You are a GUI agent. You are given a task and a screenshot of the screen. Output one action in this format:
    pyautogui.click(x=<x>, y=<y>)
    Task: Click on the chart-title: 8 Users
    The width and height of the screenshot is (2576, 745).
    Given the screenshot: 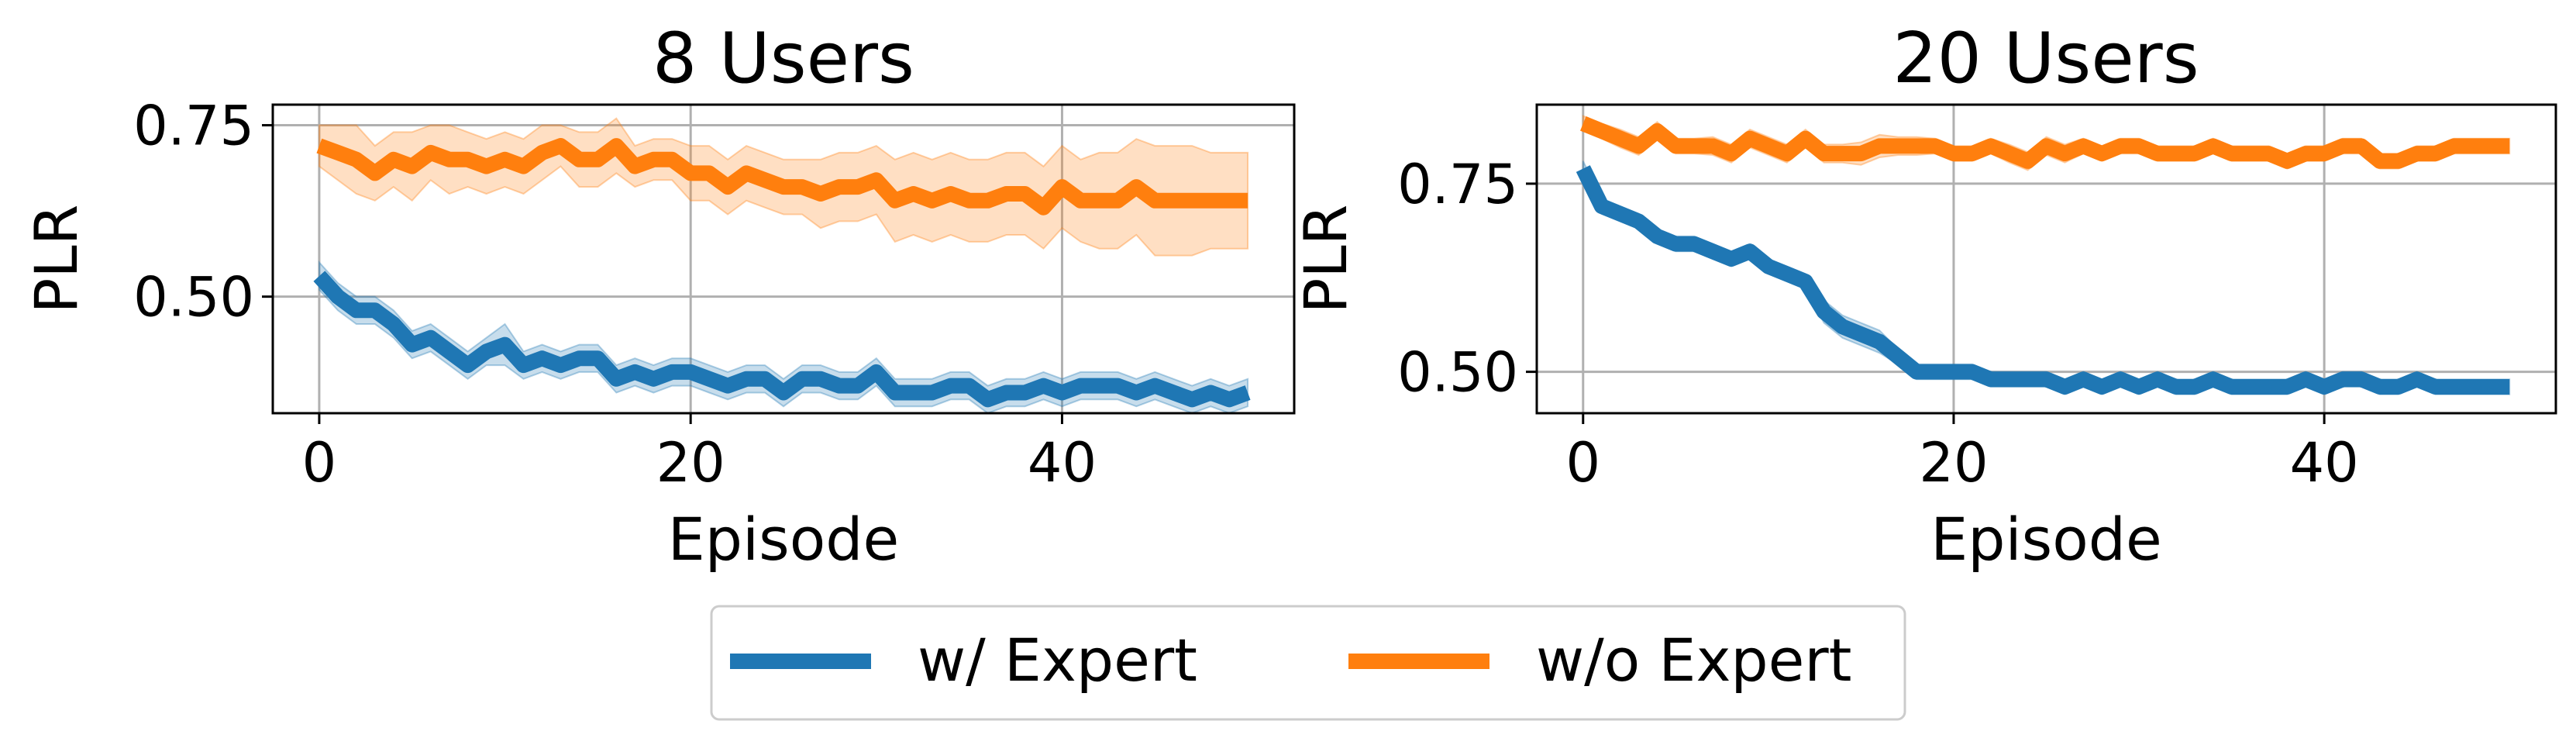 What is the action you would take?
    pyautogui.click(x=783, y=58)
    